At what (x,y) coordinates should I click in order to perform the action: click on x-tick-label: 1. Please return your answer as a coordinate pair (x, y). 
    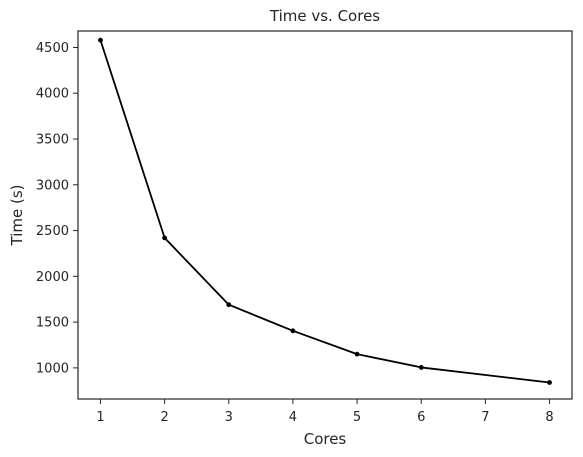
    Looking at the image, I should click on (100, 417).